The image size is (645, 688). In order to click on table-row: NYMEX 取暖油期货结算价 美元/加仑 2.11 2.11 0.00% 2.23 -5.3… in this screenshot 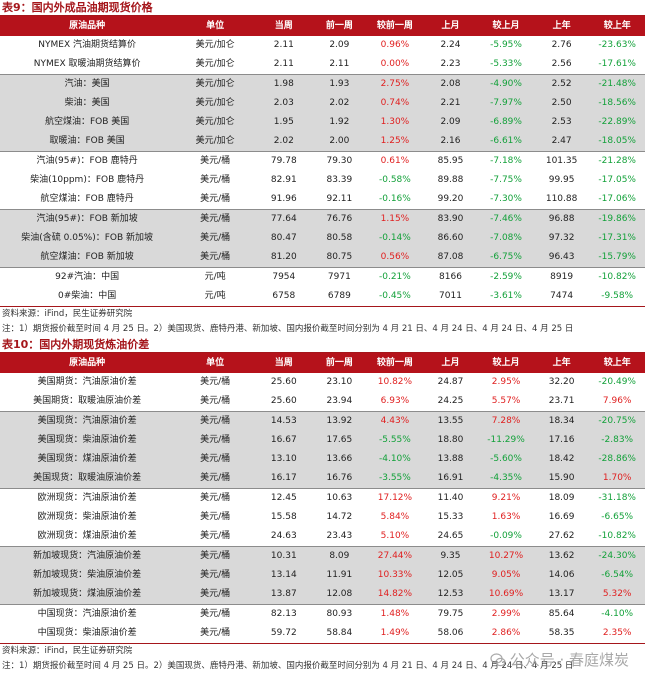, I will do `click(322, 65)`.